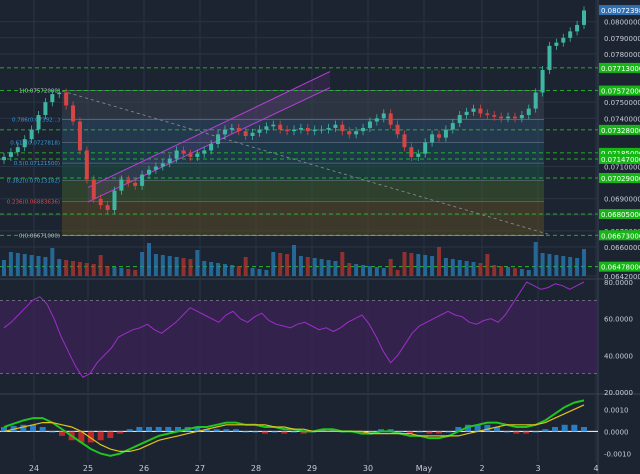  What do you see at coordinates (33, 202) in the screenshot?
I see `fib-label: 0.236(0.06883636)` at bounding box center [33, 202].